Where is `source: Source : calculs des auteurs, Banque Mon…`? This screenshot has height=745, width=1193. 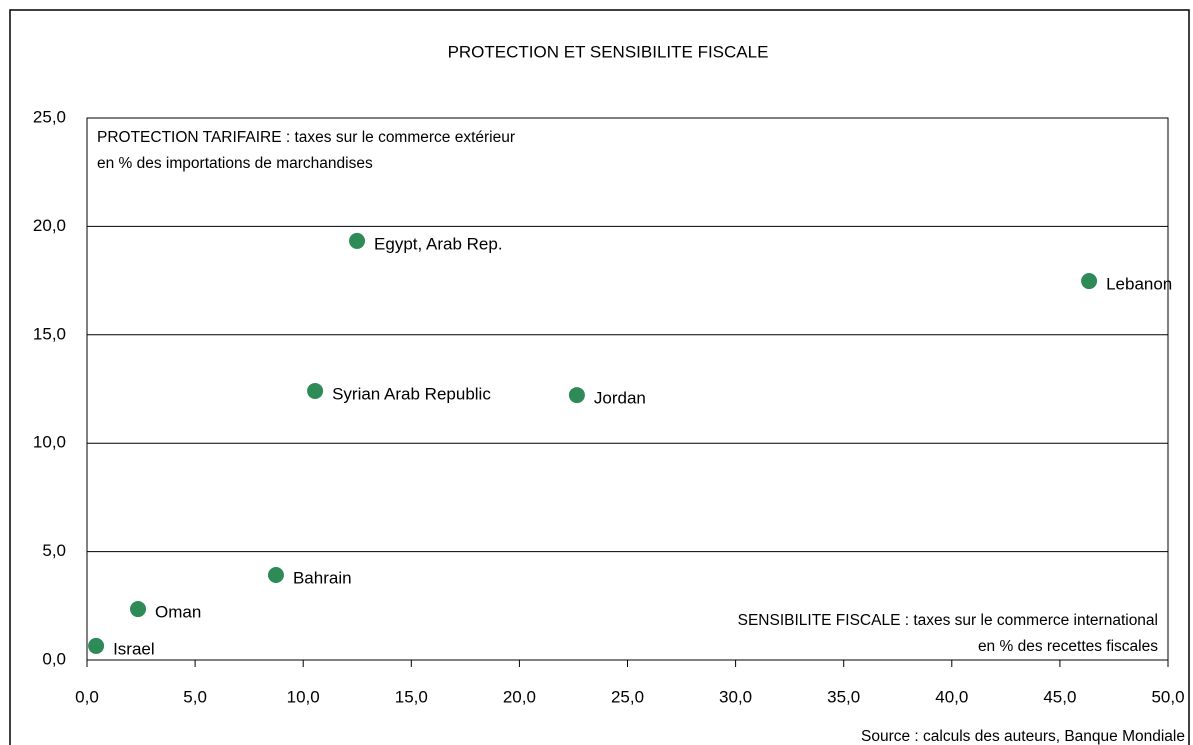 source: Source : calculs des auteurs, Banque Mon… is located at coordinates (1023, 736).